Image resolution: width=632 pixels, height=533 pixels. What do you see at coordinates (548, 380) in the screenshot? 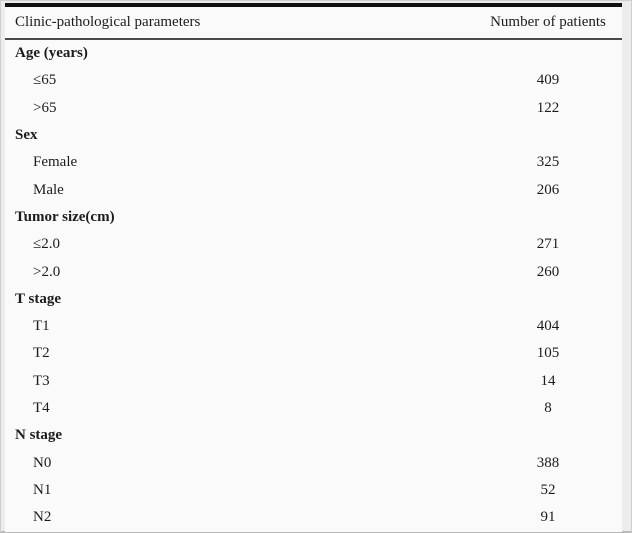
I see `row-value: 14` at bounding box center [548, 380].